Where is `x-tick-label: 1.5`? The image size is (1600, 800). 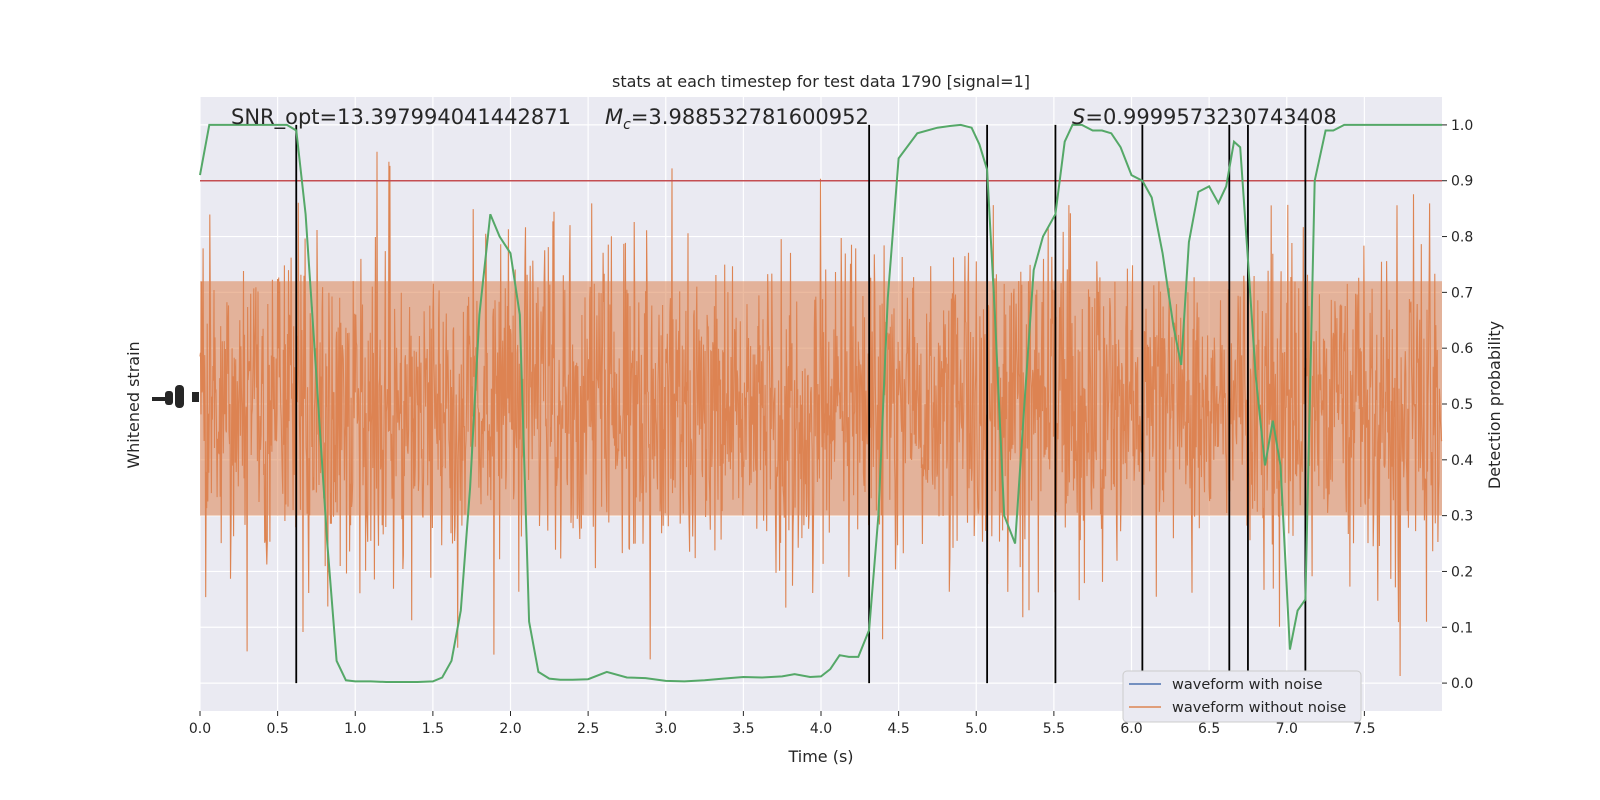 x-tick-label: 1.5 is located at coordinates (433, 729).